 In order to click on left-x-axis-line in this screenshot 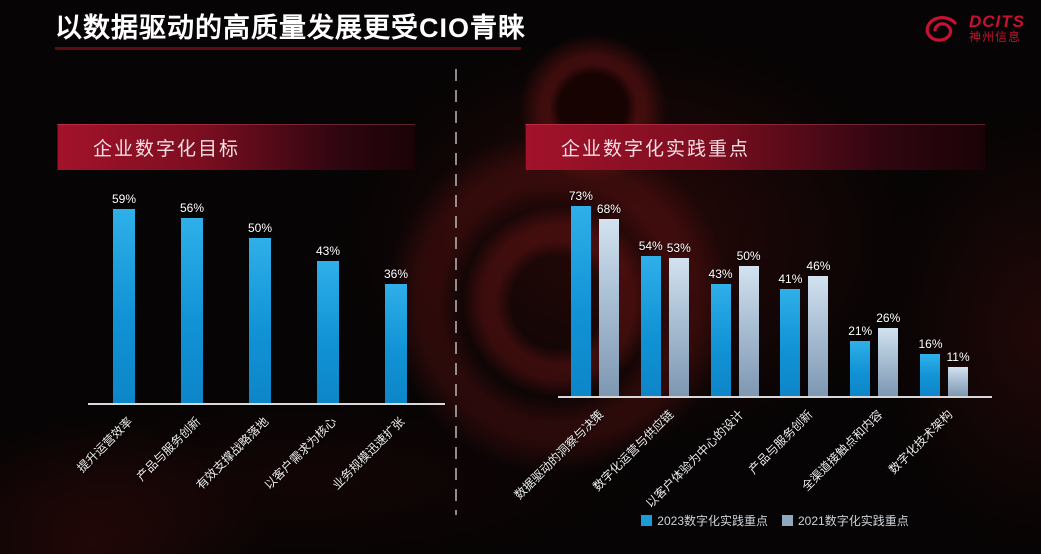, I will do `click(266, 404)`.